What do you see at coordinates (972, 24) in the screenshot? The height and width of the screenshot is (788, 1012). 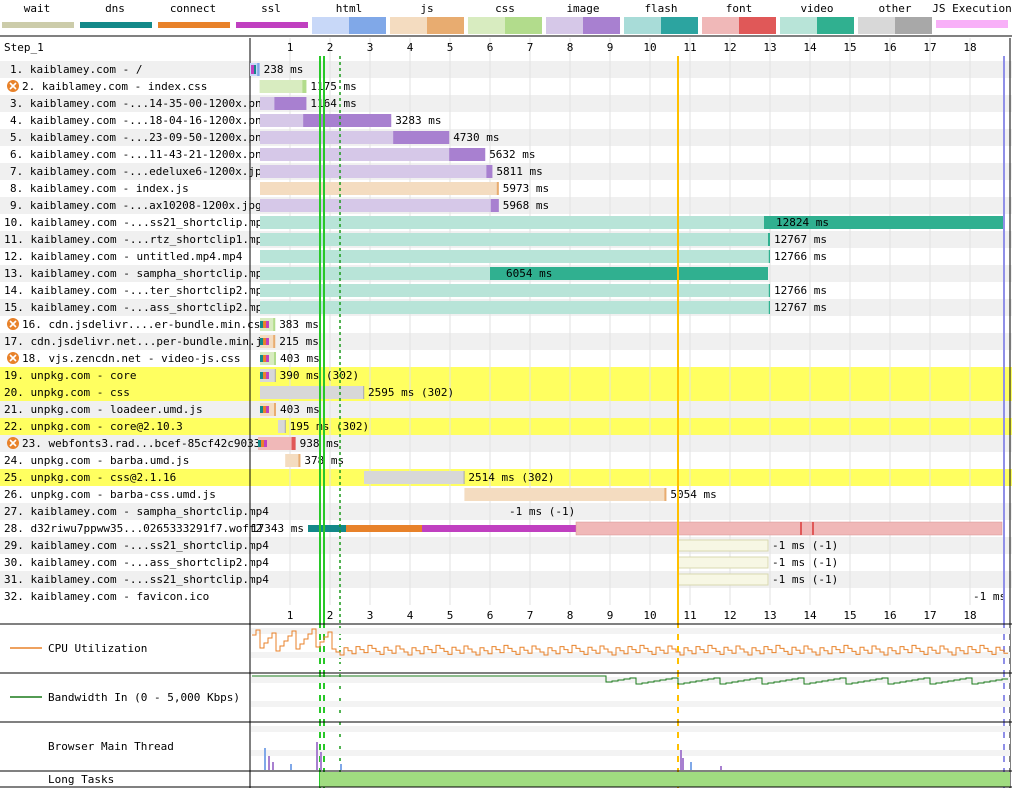 I see `legend-swatch-js-execution` at bounding box center [972, 24].